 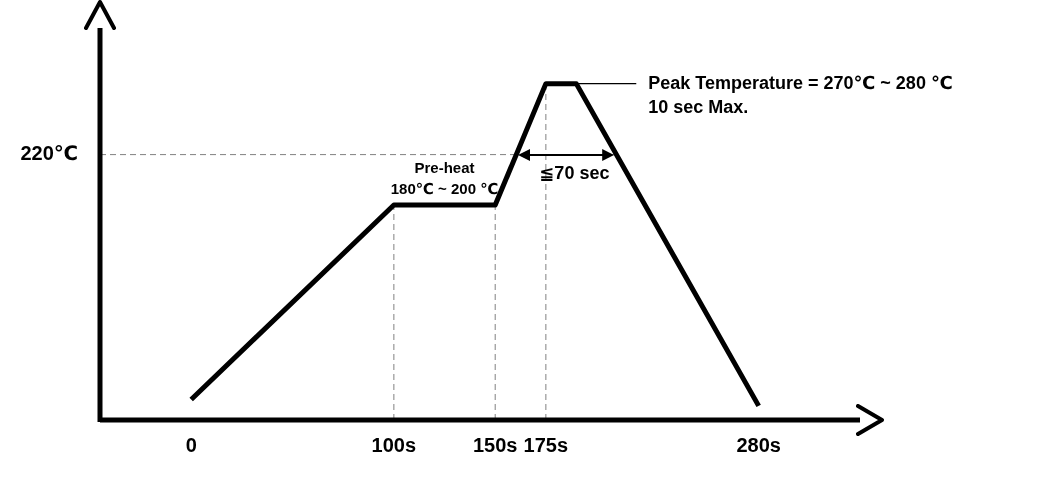 I want to click on x-tick-label: 280s, so click(x=758, y=444).